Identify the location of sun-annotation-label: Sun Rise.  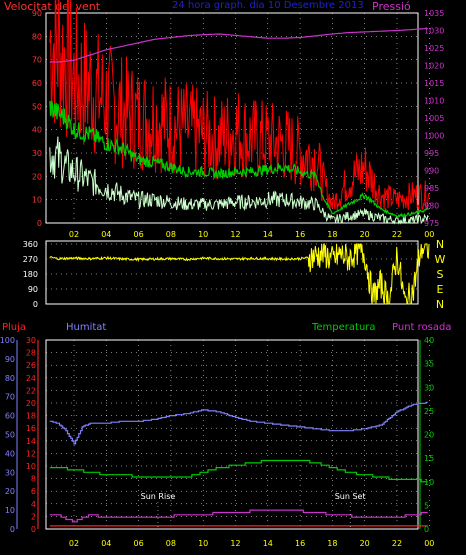
(158, 496).